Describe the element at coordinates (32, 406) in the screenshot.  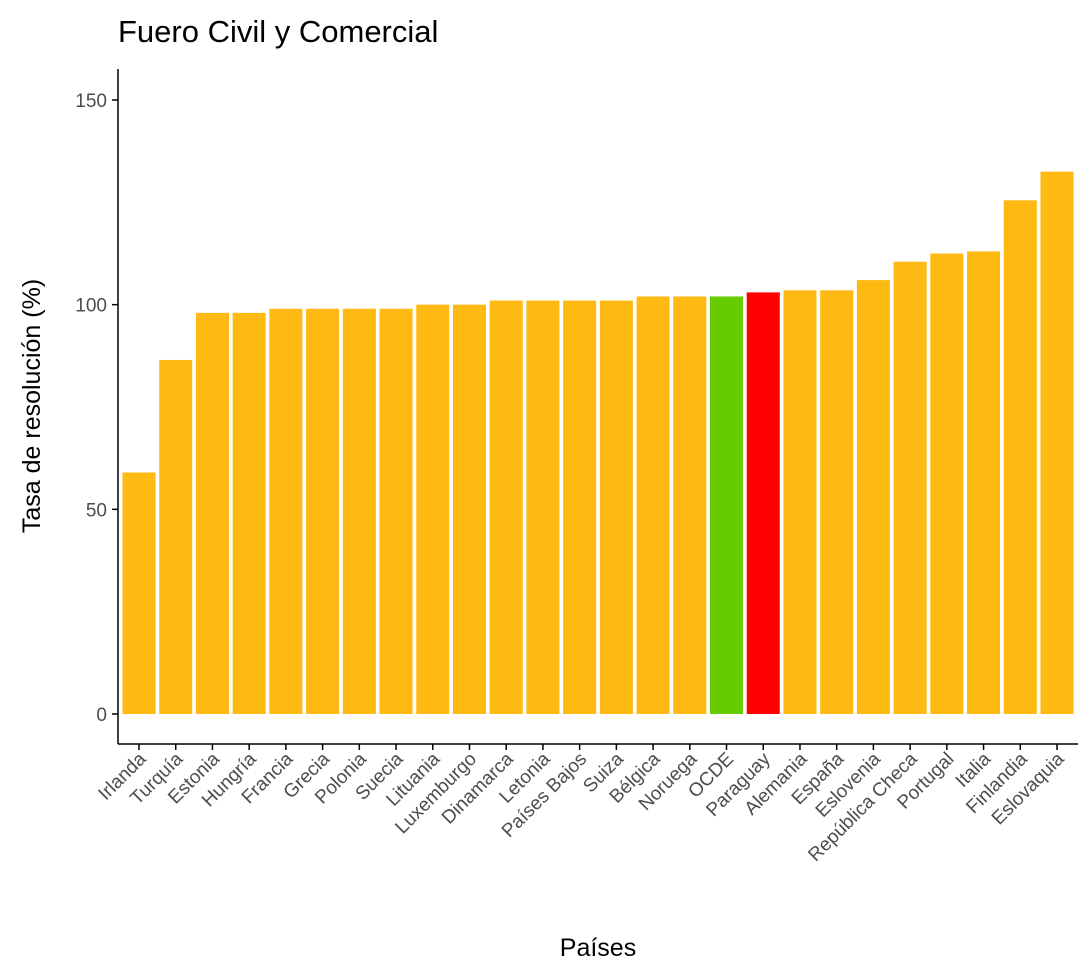
I see `y-axis-title: Tasa de resolución (%)` at that location.